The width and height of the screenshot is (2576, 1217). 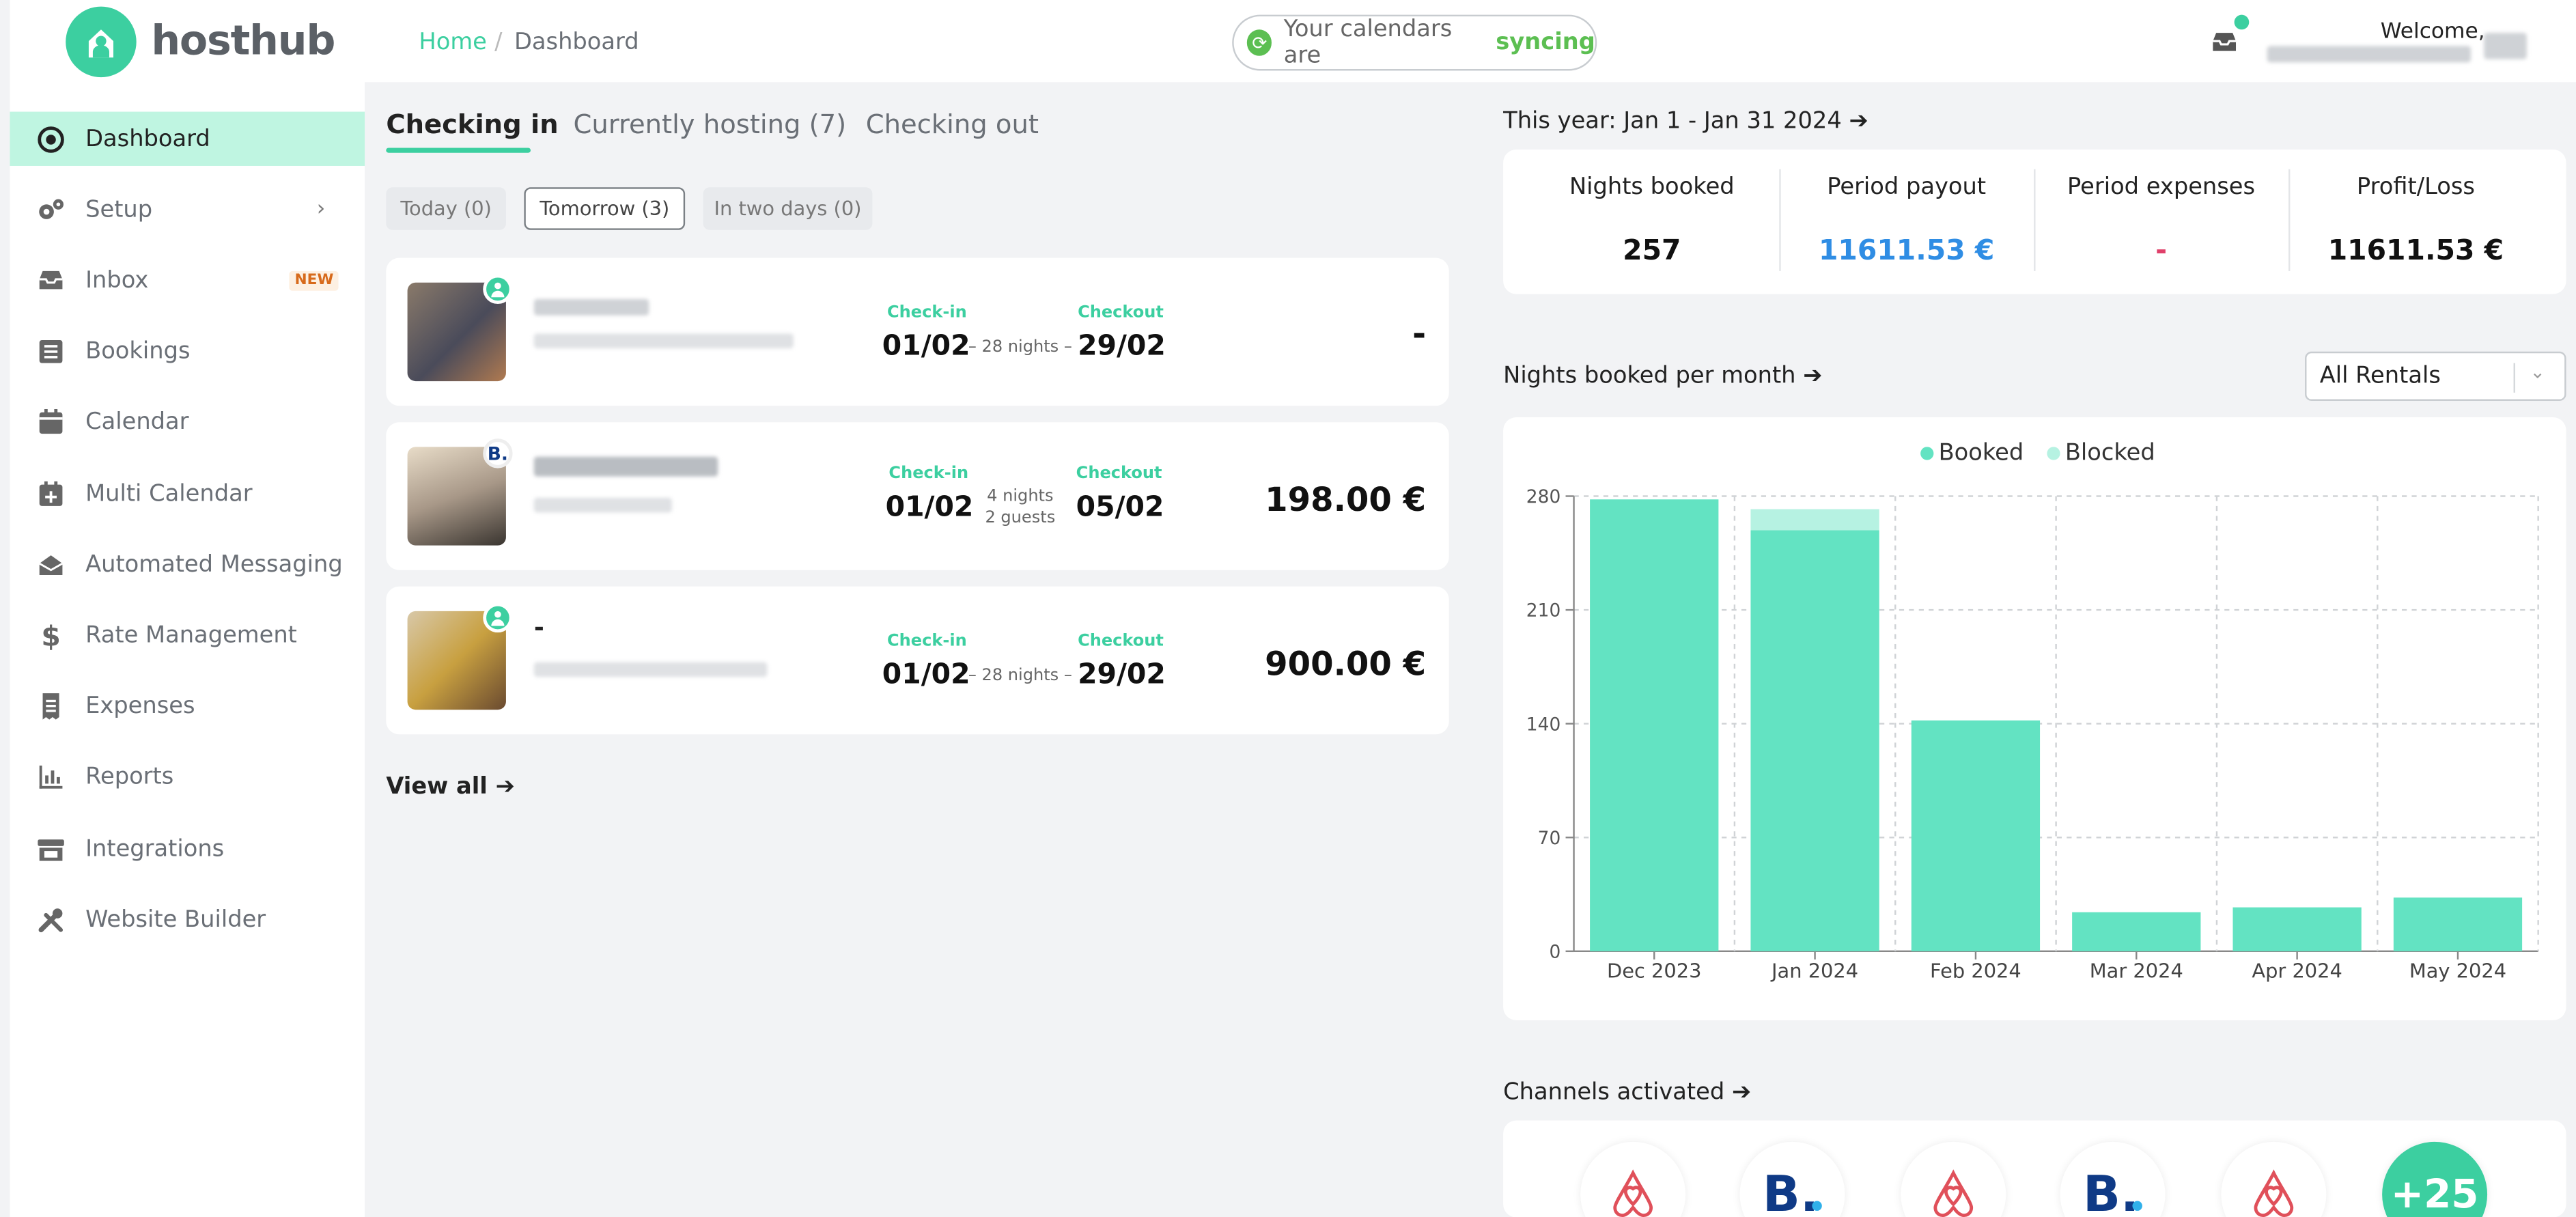 I want to click on target-icon, so click(x=51, y=139).